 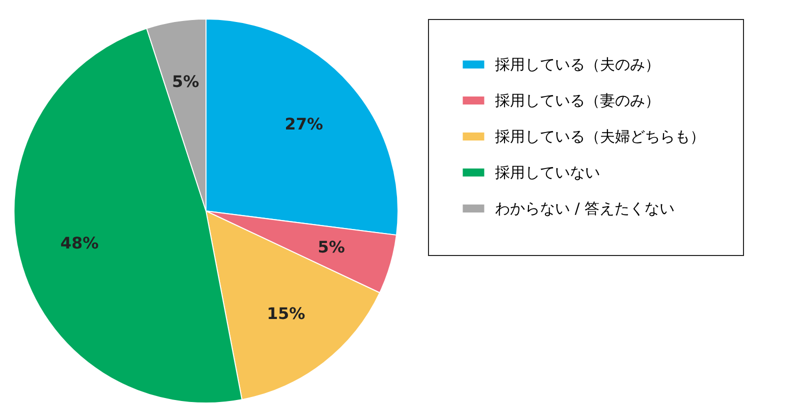 I want to click on data-label: 27%, so click(x=304, y=124).